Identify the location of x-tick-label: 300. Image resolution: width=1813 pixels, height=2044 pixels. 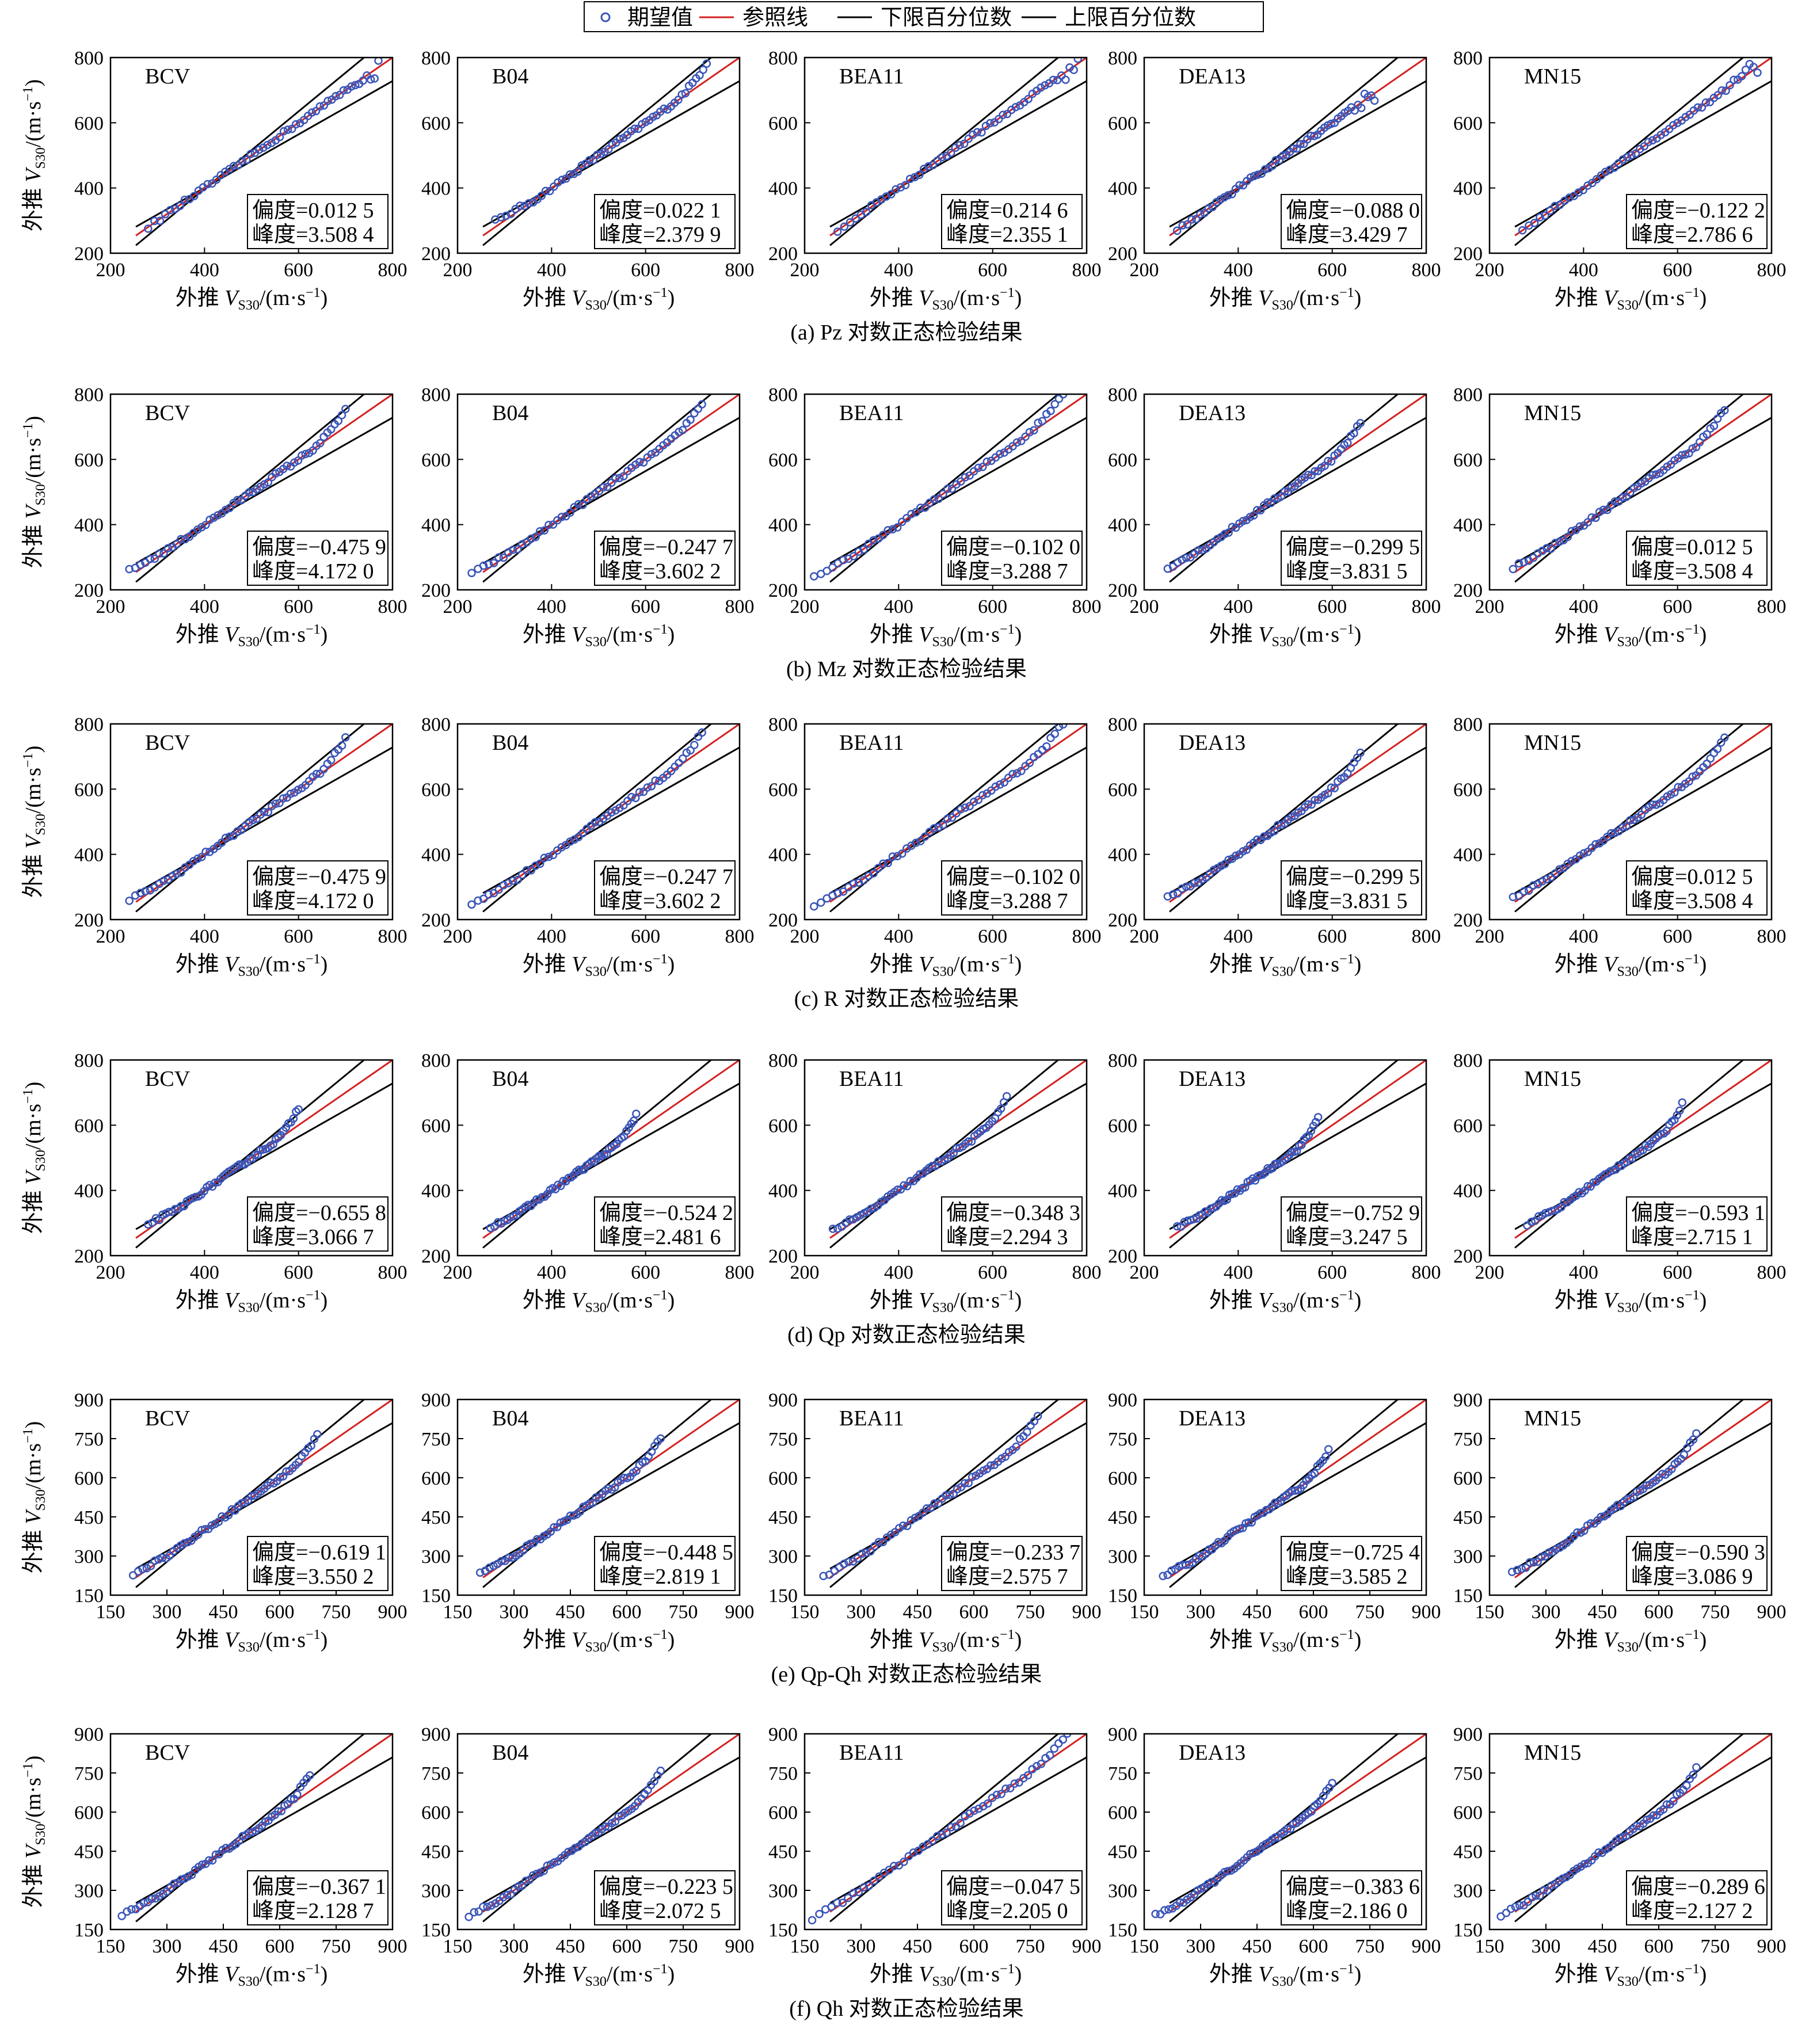
(168, 1946).